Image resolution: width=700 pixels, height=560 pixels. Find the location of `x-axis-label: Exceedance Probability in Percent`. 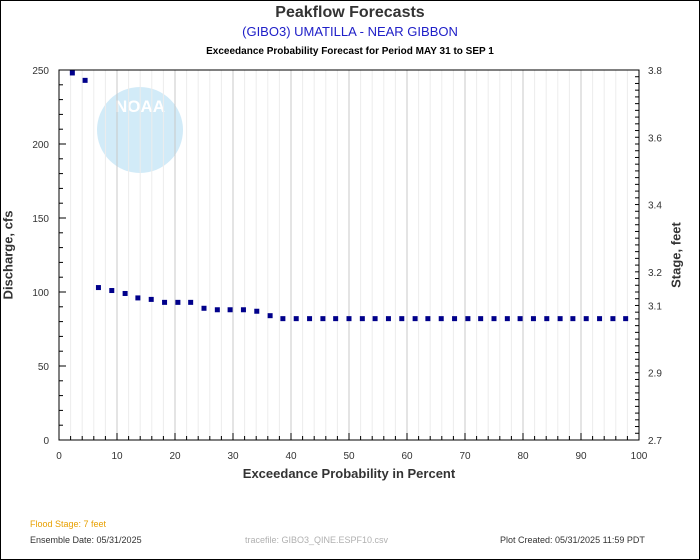

x-axis-label: Exceedance Probability in Percent is located at coordinates (349, 473).